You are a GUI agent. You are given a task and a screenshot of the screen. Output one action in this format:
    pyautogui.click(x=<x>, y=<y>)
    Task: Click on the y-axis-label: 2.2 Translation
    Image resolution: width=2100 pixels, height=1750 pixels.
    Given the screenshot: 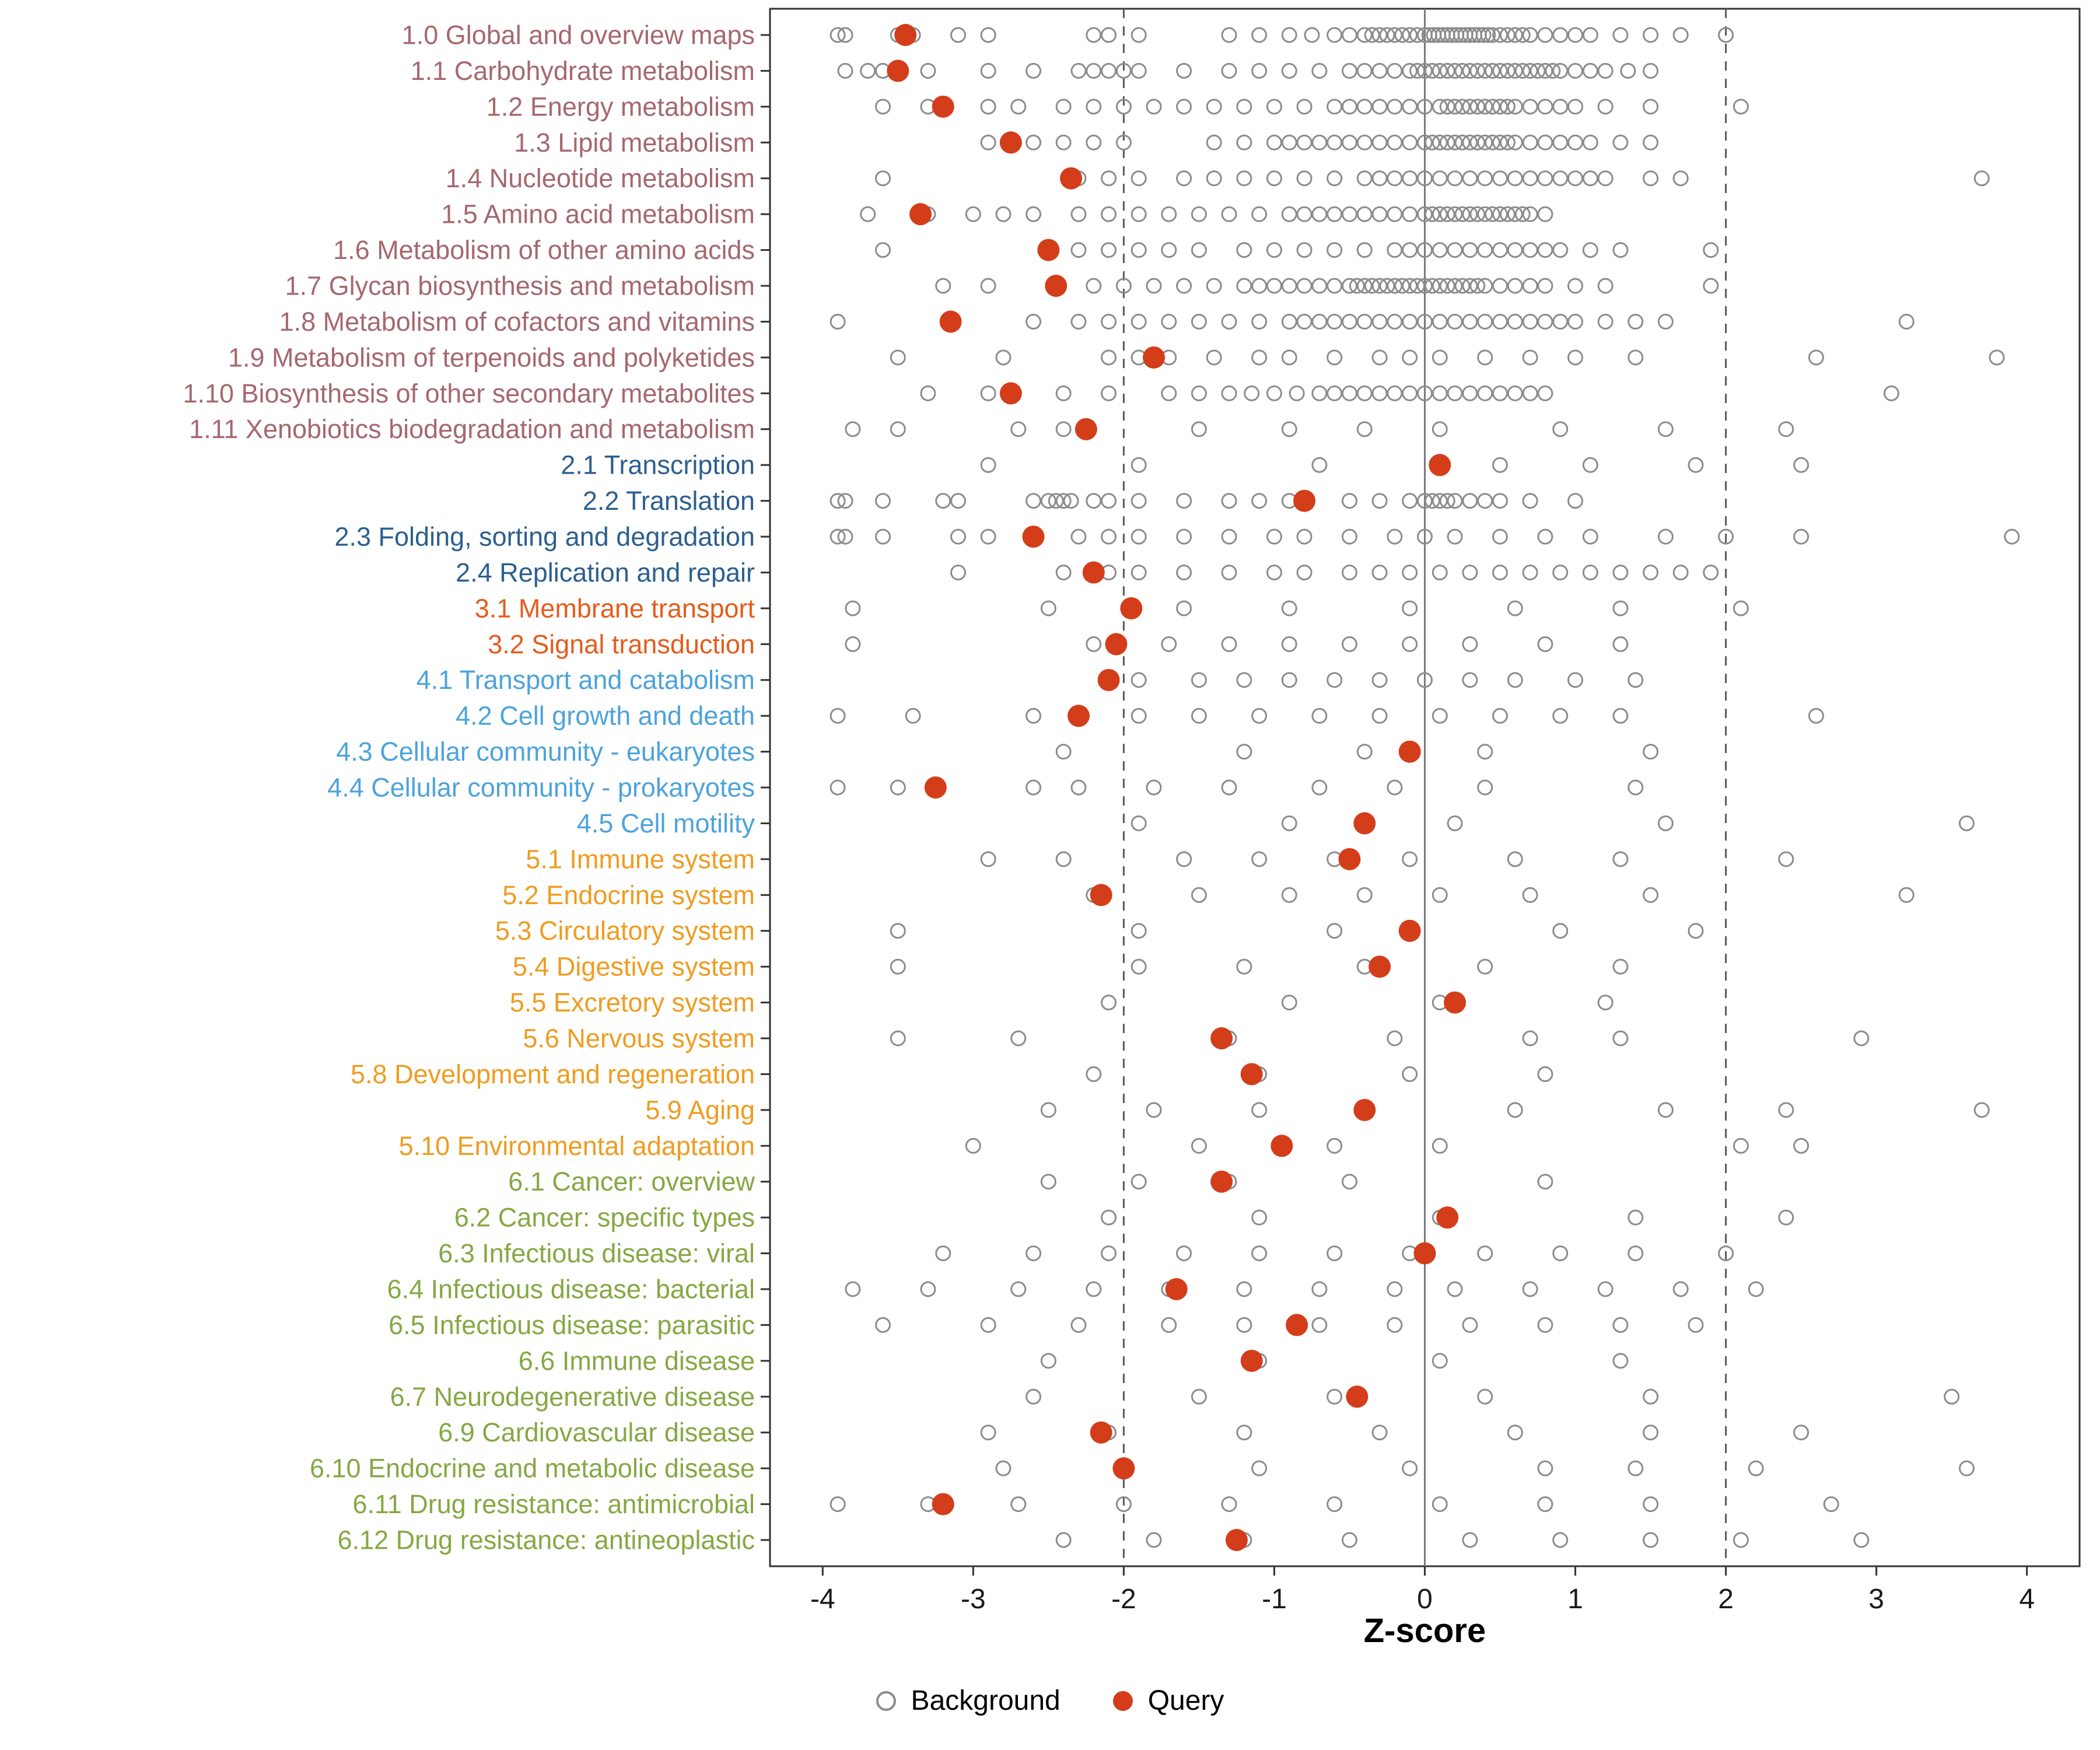 What is the action you would take?
    pyautogui.click(x=669, y=501)
    